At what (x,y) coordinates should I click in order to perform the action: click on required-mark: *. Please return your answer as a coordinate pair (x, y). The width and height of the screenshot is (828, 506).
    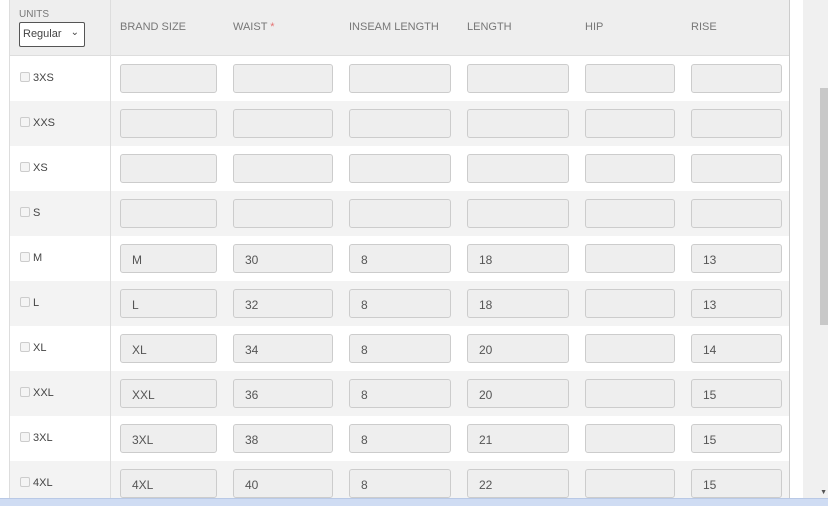
    Looking at the image, I should click on (272, 27).